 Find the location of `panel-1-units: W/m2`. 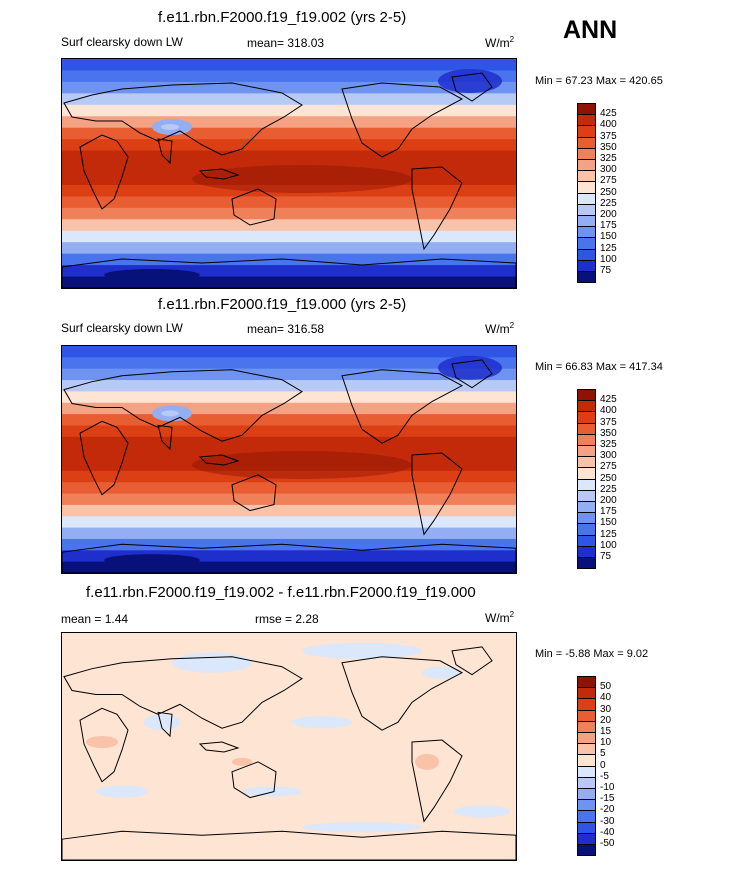

panel-1-units: W/m2 is located at coordinates (500, 42).